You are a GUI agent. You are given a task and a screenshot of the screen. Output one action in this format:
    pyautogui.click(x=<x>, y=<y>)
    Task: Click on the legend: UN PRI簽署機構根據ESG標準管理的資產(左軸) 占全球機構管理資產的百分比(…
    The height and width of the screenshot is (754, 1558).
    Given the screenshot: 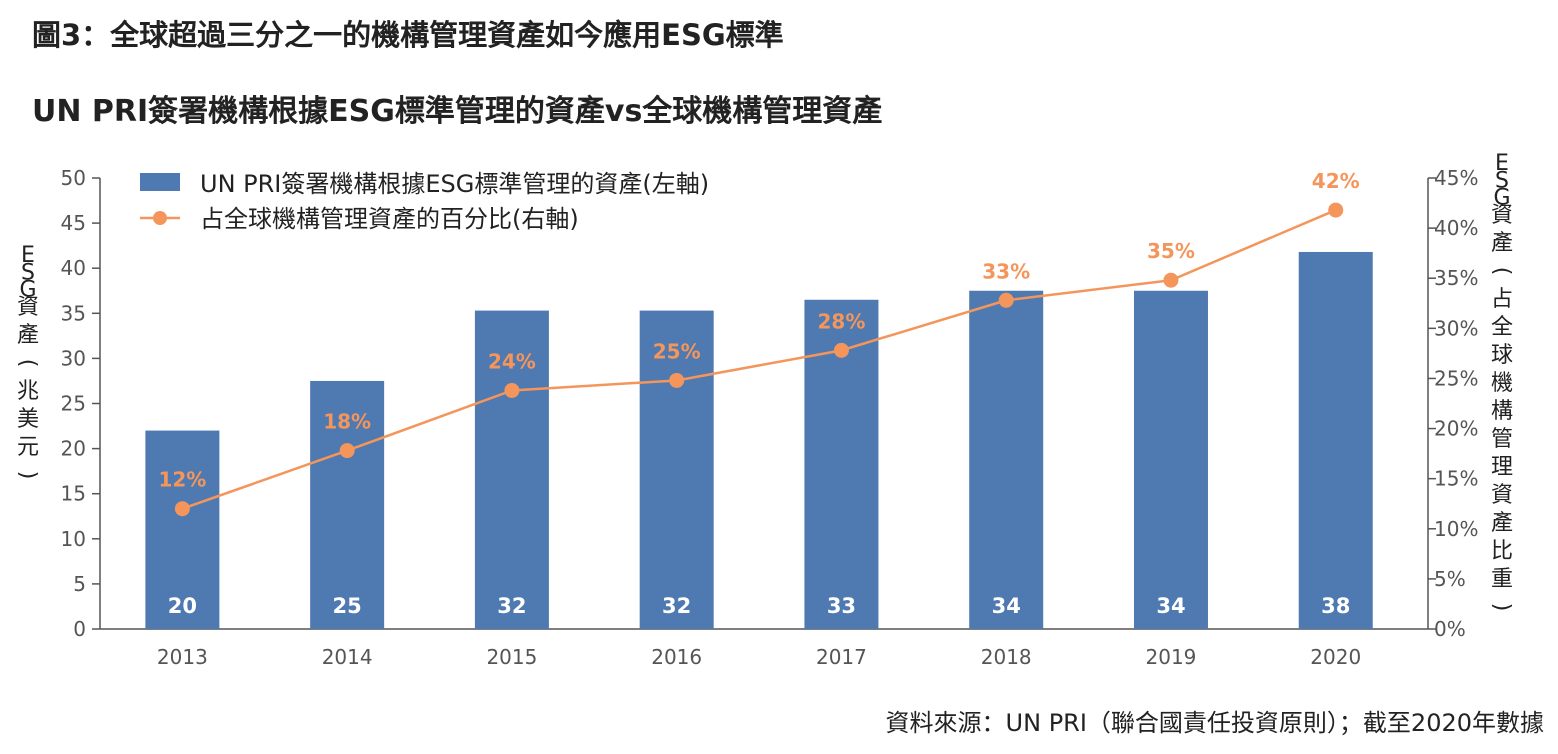 What is the action you would take?
    pyautogui.click(x=424, y=201)
    